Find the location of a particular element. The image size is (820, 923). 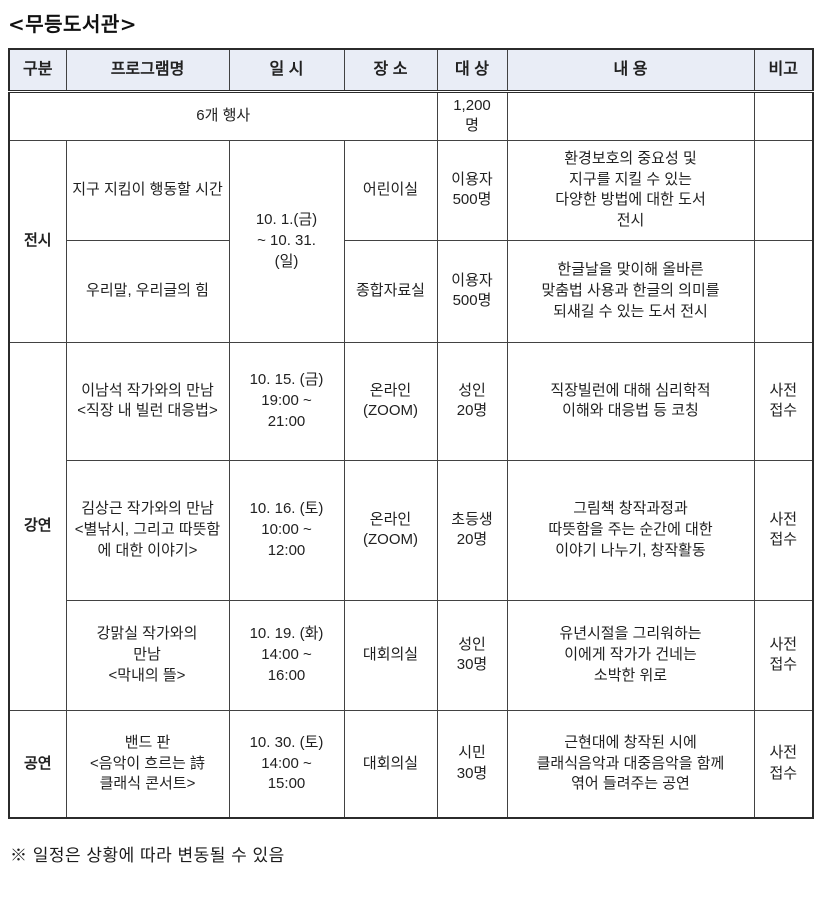

program-cell: 김상근 작가와의 만남 <별낚시, 그리고 따뜻함에 대한 이야기> is located at coordinates (147, 530).